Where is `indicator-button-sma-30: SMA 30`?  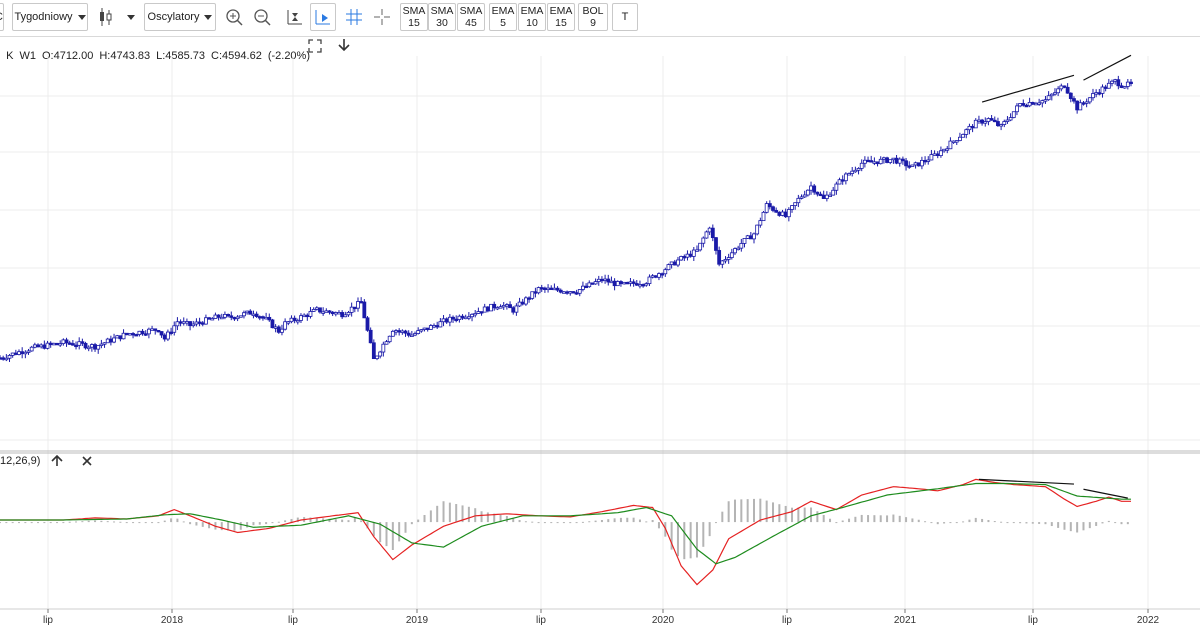 indicator-button-sma-30: SMA 30 is located at coordinates (442, 17).